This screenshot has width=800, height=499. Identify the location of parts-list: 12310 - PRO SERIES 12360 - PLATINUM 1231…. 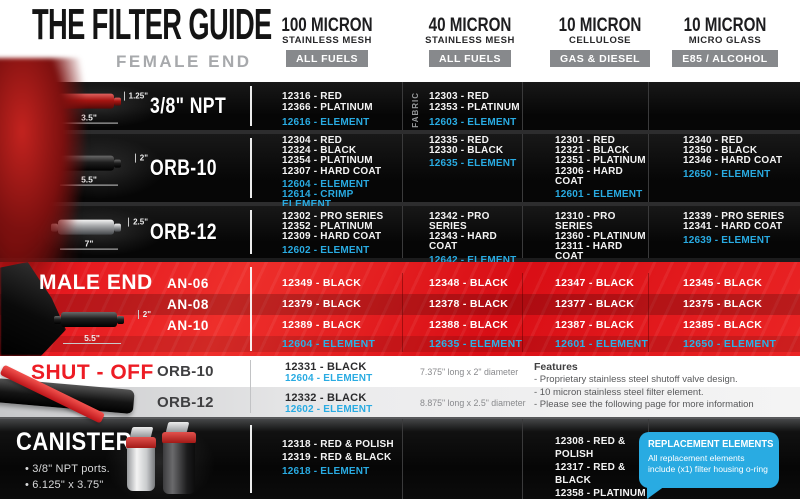
(600, 236).